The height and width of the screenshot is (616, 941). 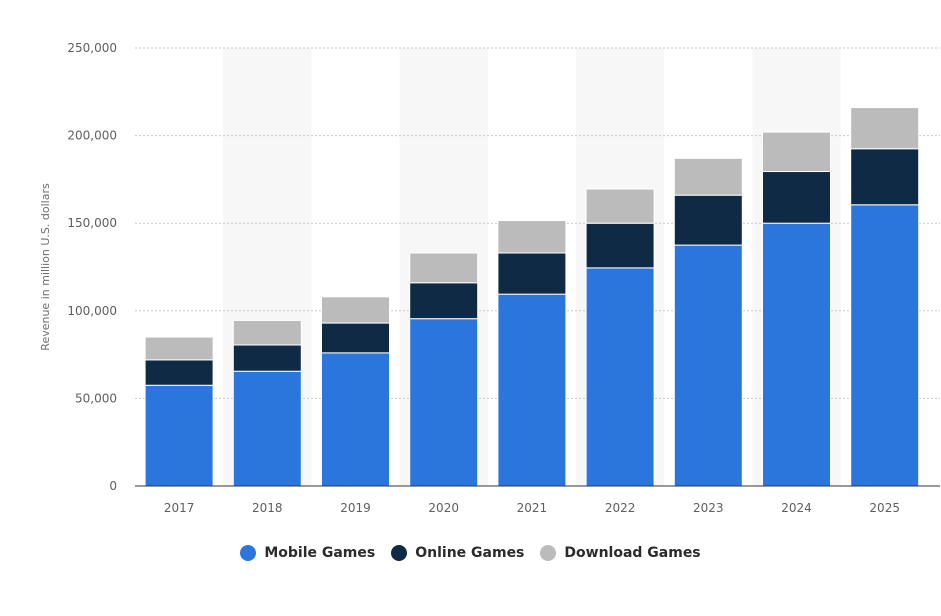 I want to click on y-axis-title: Revenue in million U.S. dollars, so click(x=45, y=267).